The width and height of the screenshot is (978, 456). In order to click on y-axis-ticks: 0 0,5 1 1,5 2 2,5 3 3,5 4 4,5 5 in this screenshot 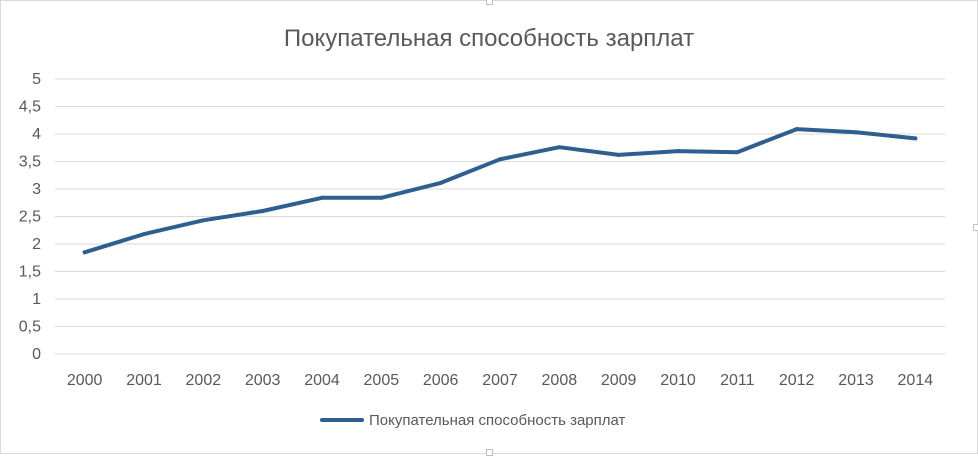, I will do `click(30, 217)`.